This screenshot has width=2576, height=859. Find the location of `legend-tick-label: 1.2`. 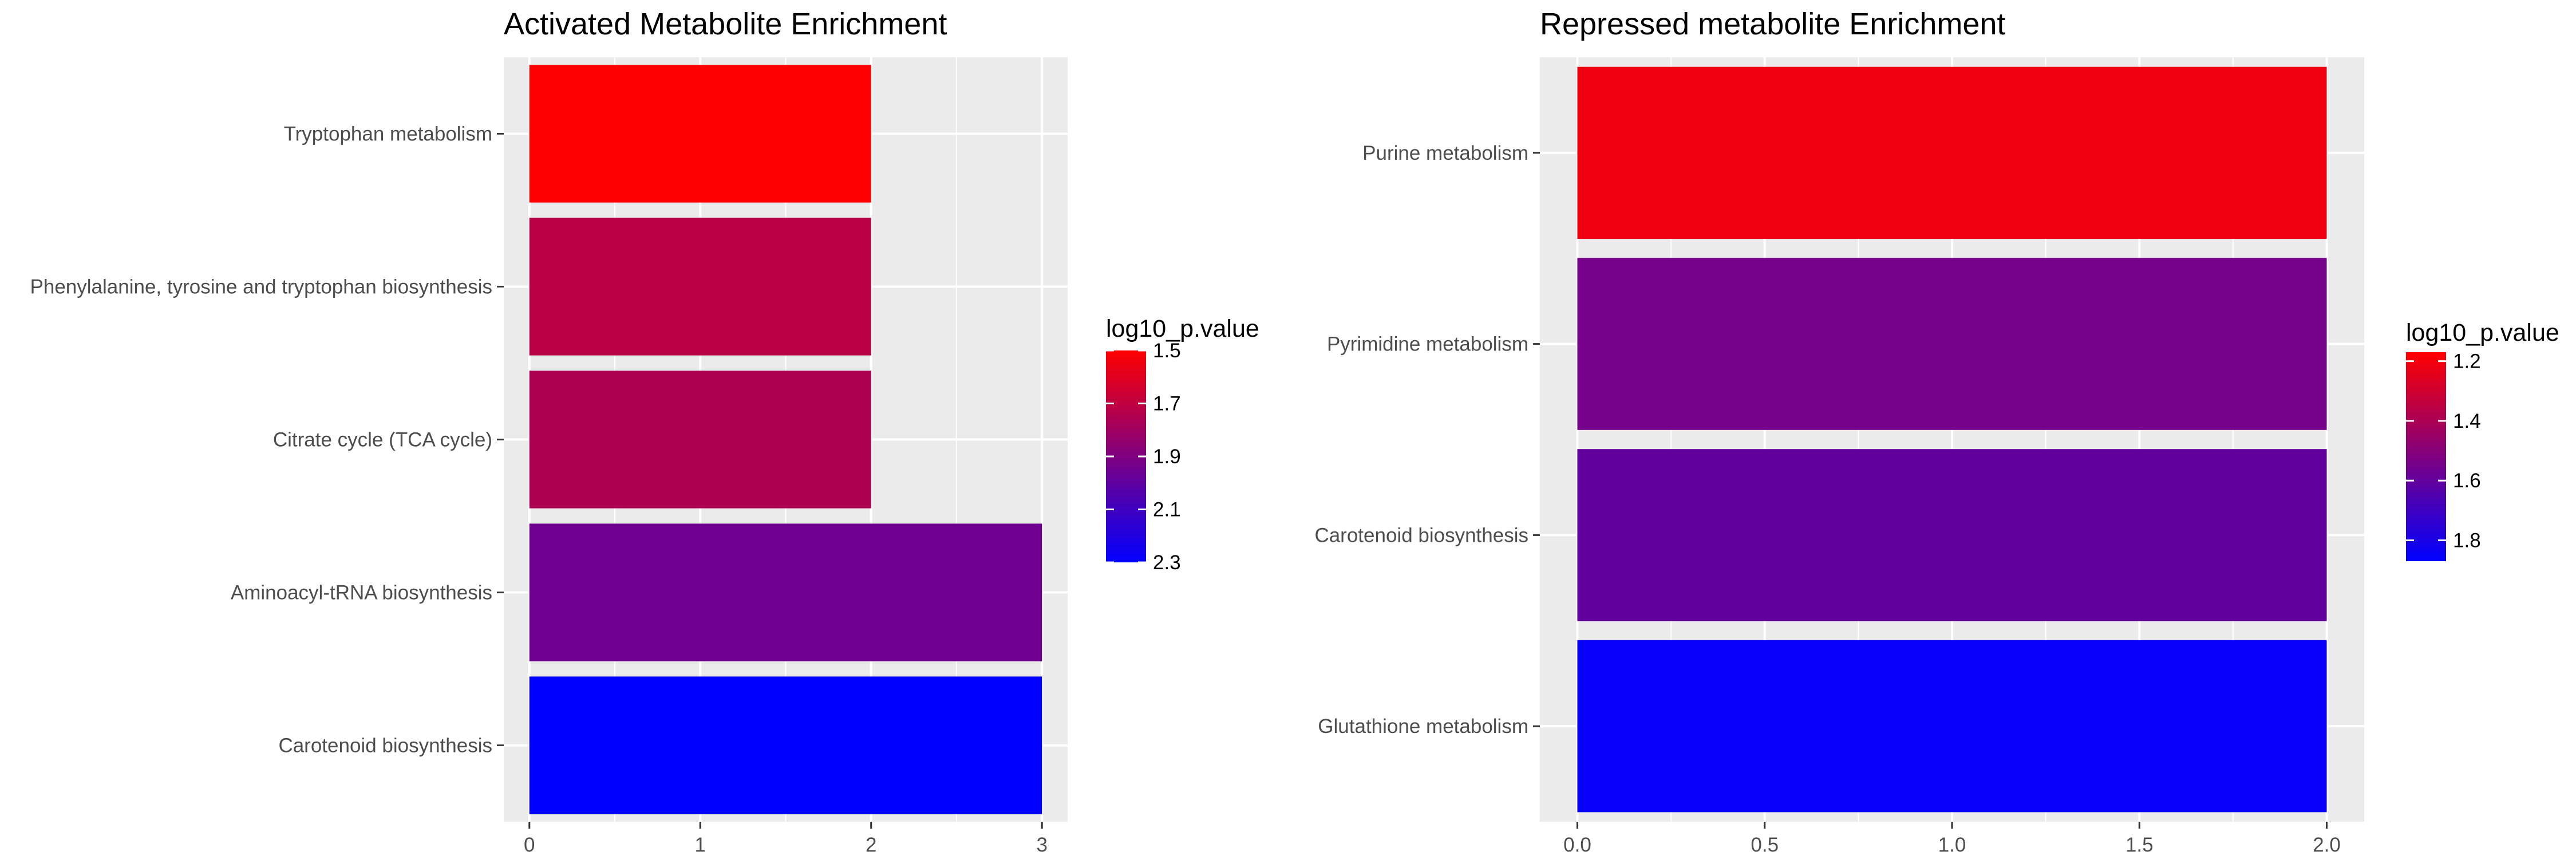

legend-tick-label: 1.2 is located at coordinates (2467, 361).